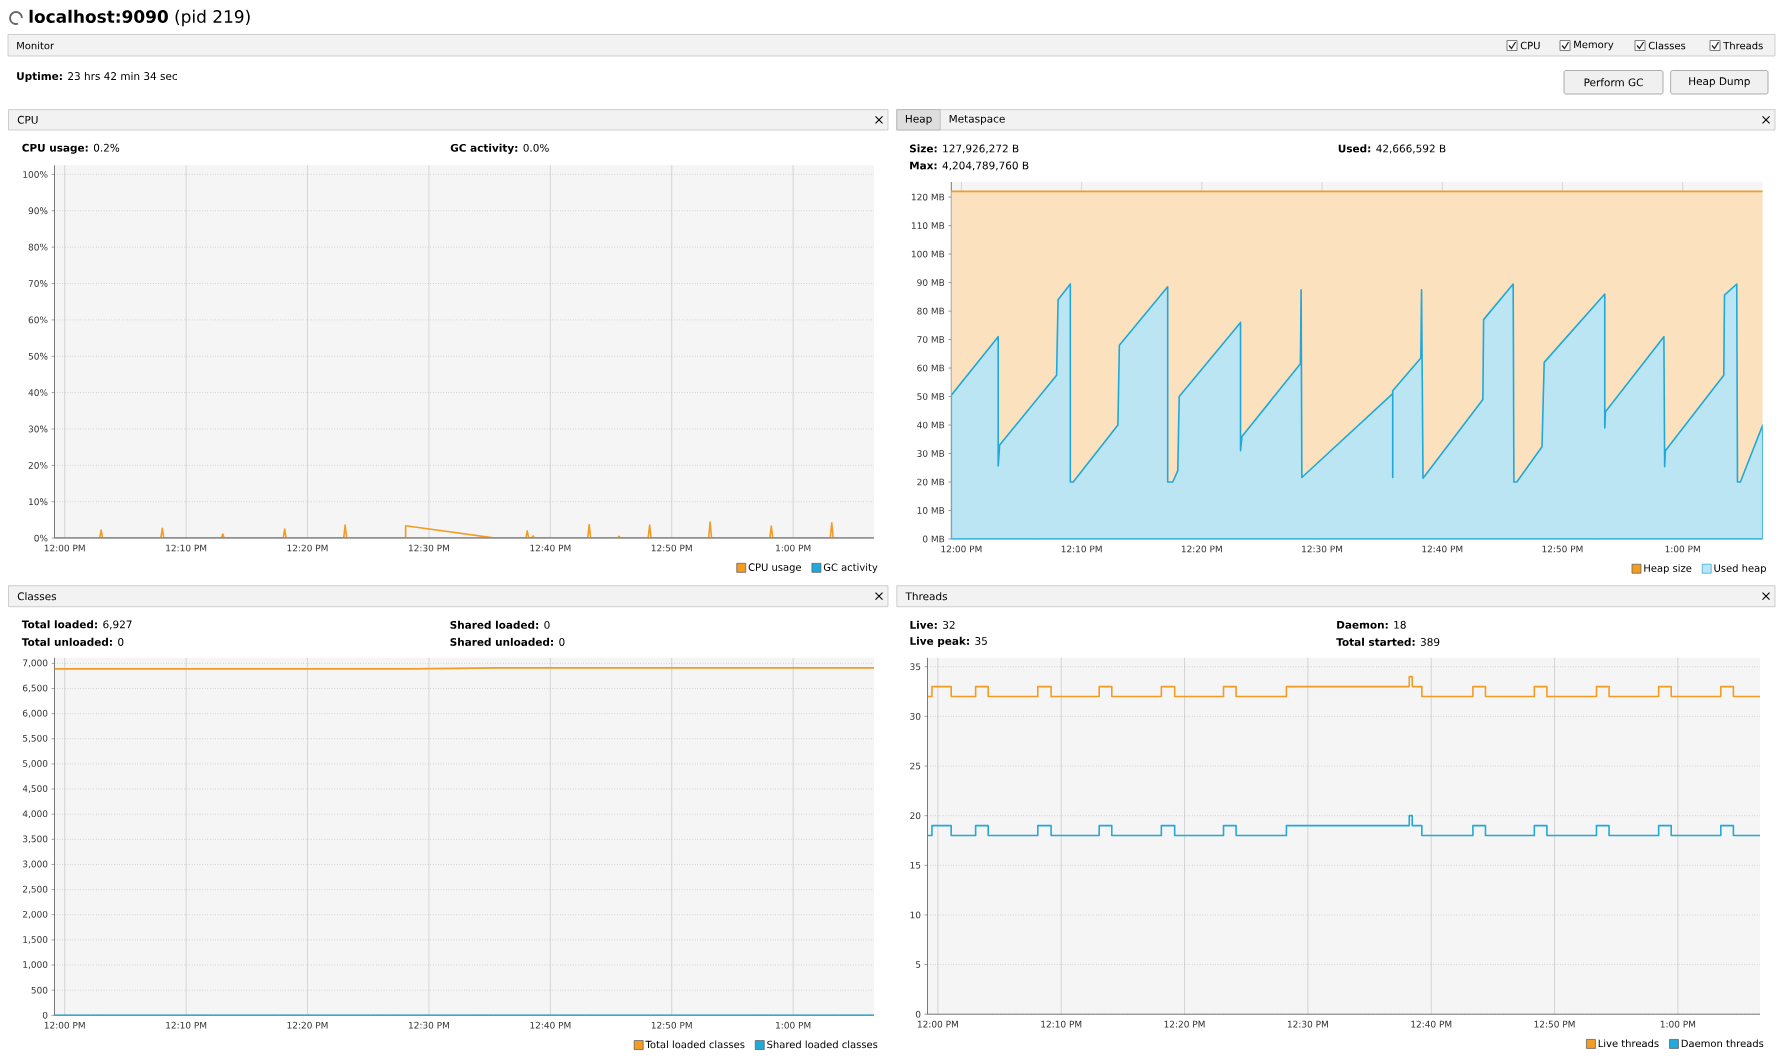  I want to click on y-tick-label: 100 MB, so click(928, 254).